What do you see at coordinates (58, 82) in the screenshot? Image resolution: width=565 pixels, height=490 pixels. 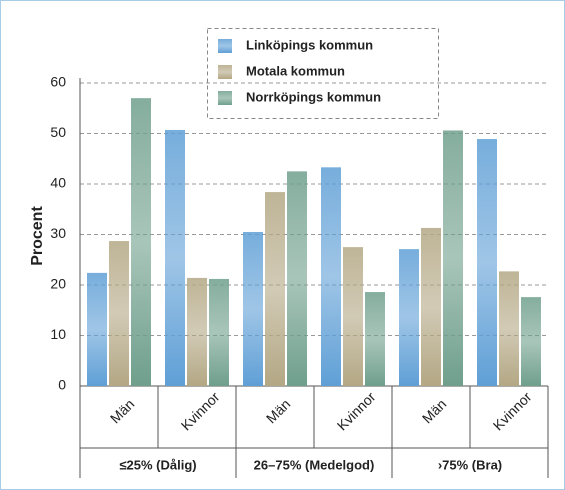 I see `y-tick-label: 60` at bounding box center [58, 82].